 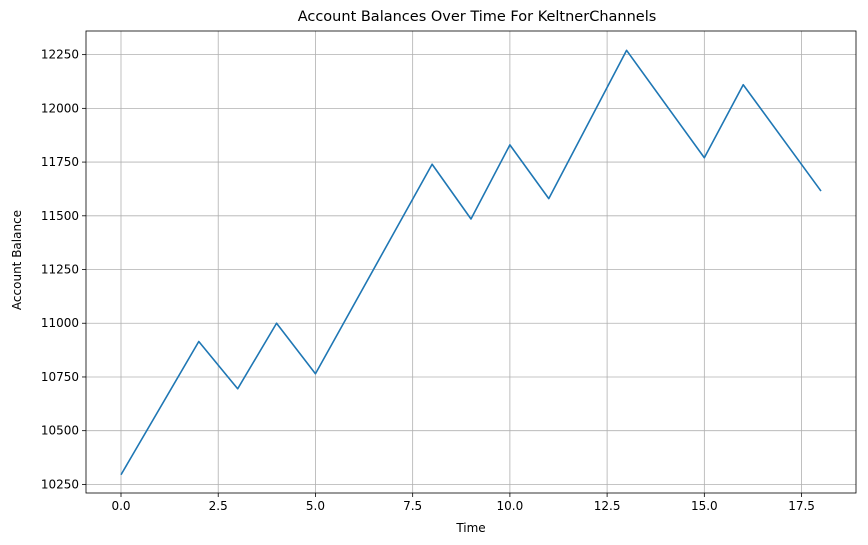 What do you see at coordinates (60, 323) in the screenshot?
I see `y-tick-label: 11000` at bounding box center [60, 323].